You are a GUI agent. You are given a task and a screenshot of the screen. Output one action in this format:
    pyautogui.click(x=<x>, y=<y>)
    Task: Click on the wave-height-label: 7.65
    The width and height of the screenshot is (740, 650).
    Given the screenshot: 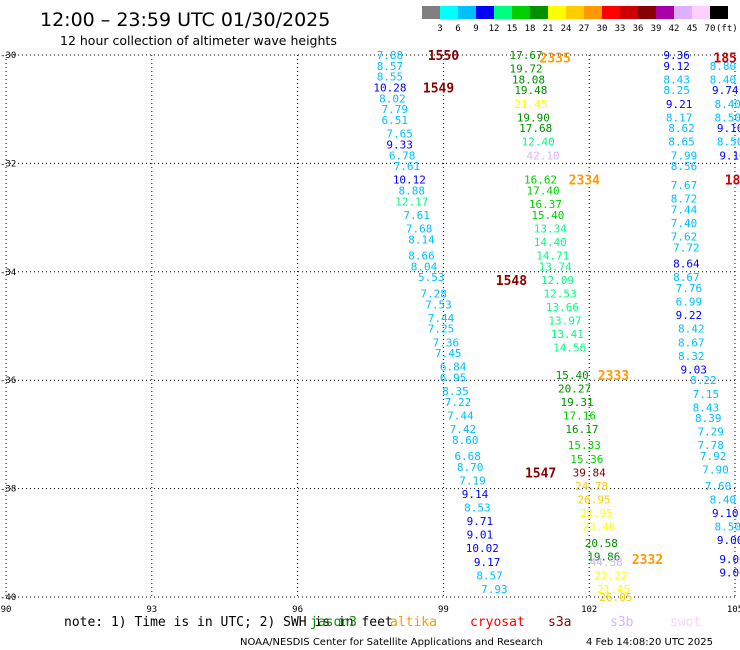 What is the action you would take?
    pyautogui.click(x=399, y=134)
    